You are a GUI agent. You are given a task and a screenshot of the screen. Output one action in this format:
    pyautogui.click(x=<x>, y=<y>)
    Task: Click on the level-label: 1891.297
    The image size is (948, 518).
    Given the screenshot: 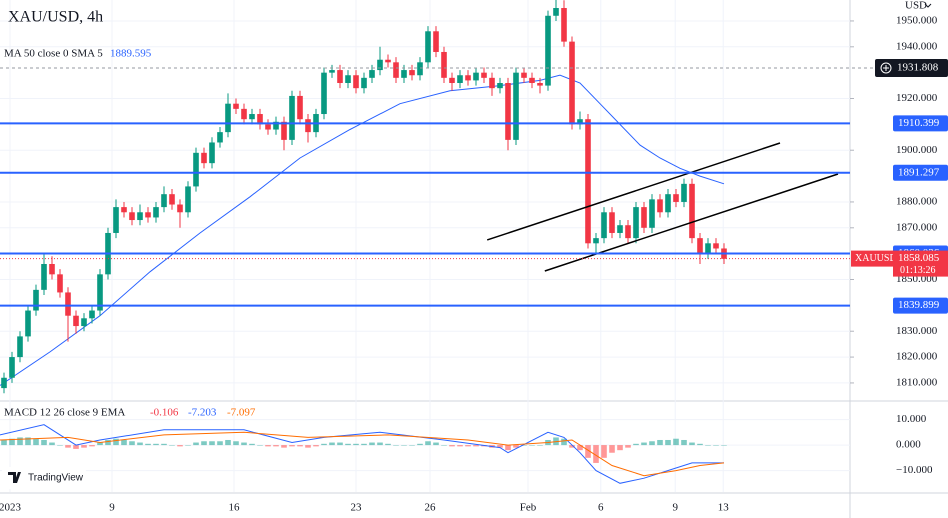 What is the action you would take?
    pyautogui.click(x=919, y=172)
    